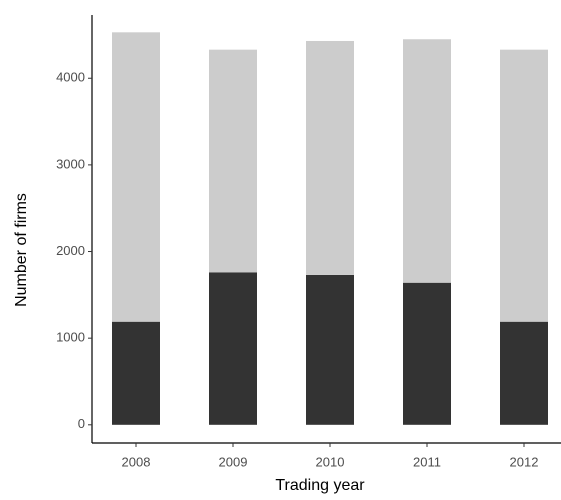  What do you see at coordinates (70, 77) in the screenshot?
I see `y-tick-label: 4000` at bounding box center [70, 77].